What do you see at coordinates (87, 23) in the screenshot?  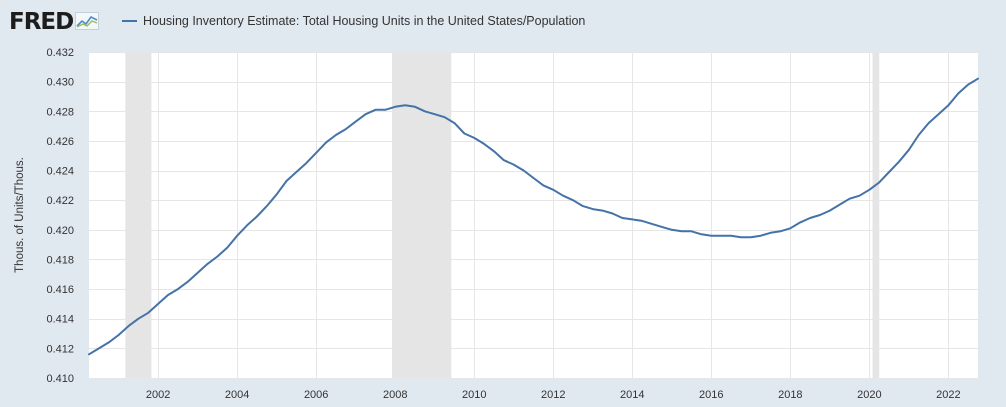 I see `line-chart-icon` at bounding box center [87, 23].